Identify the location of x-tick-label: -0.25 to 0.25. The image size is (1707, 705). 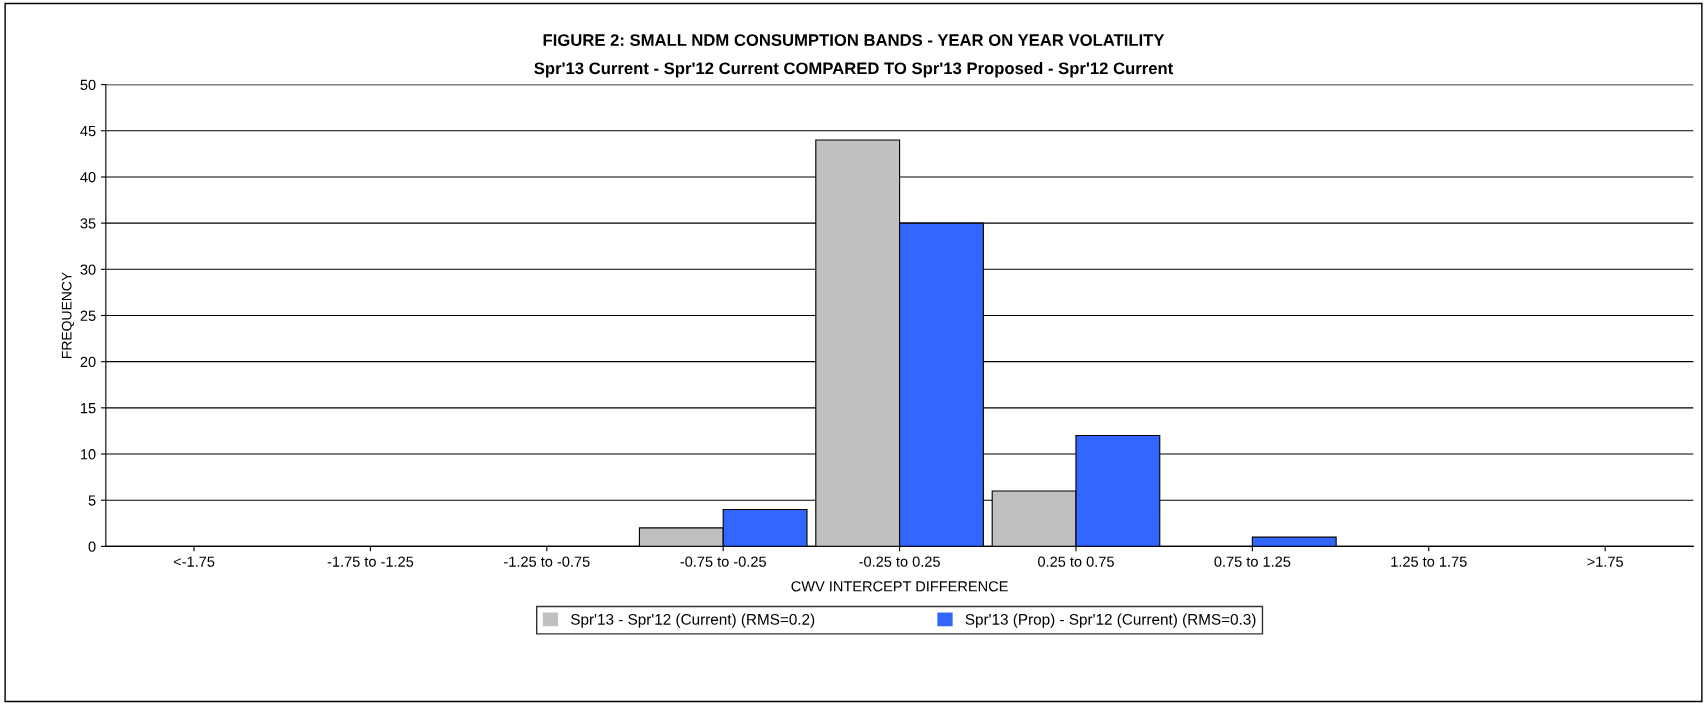
(899, 561).